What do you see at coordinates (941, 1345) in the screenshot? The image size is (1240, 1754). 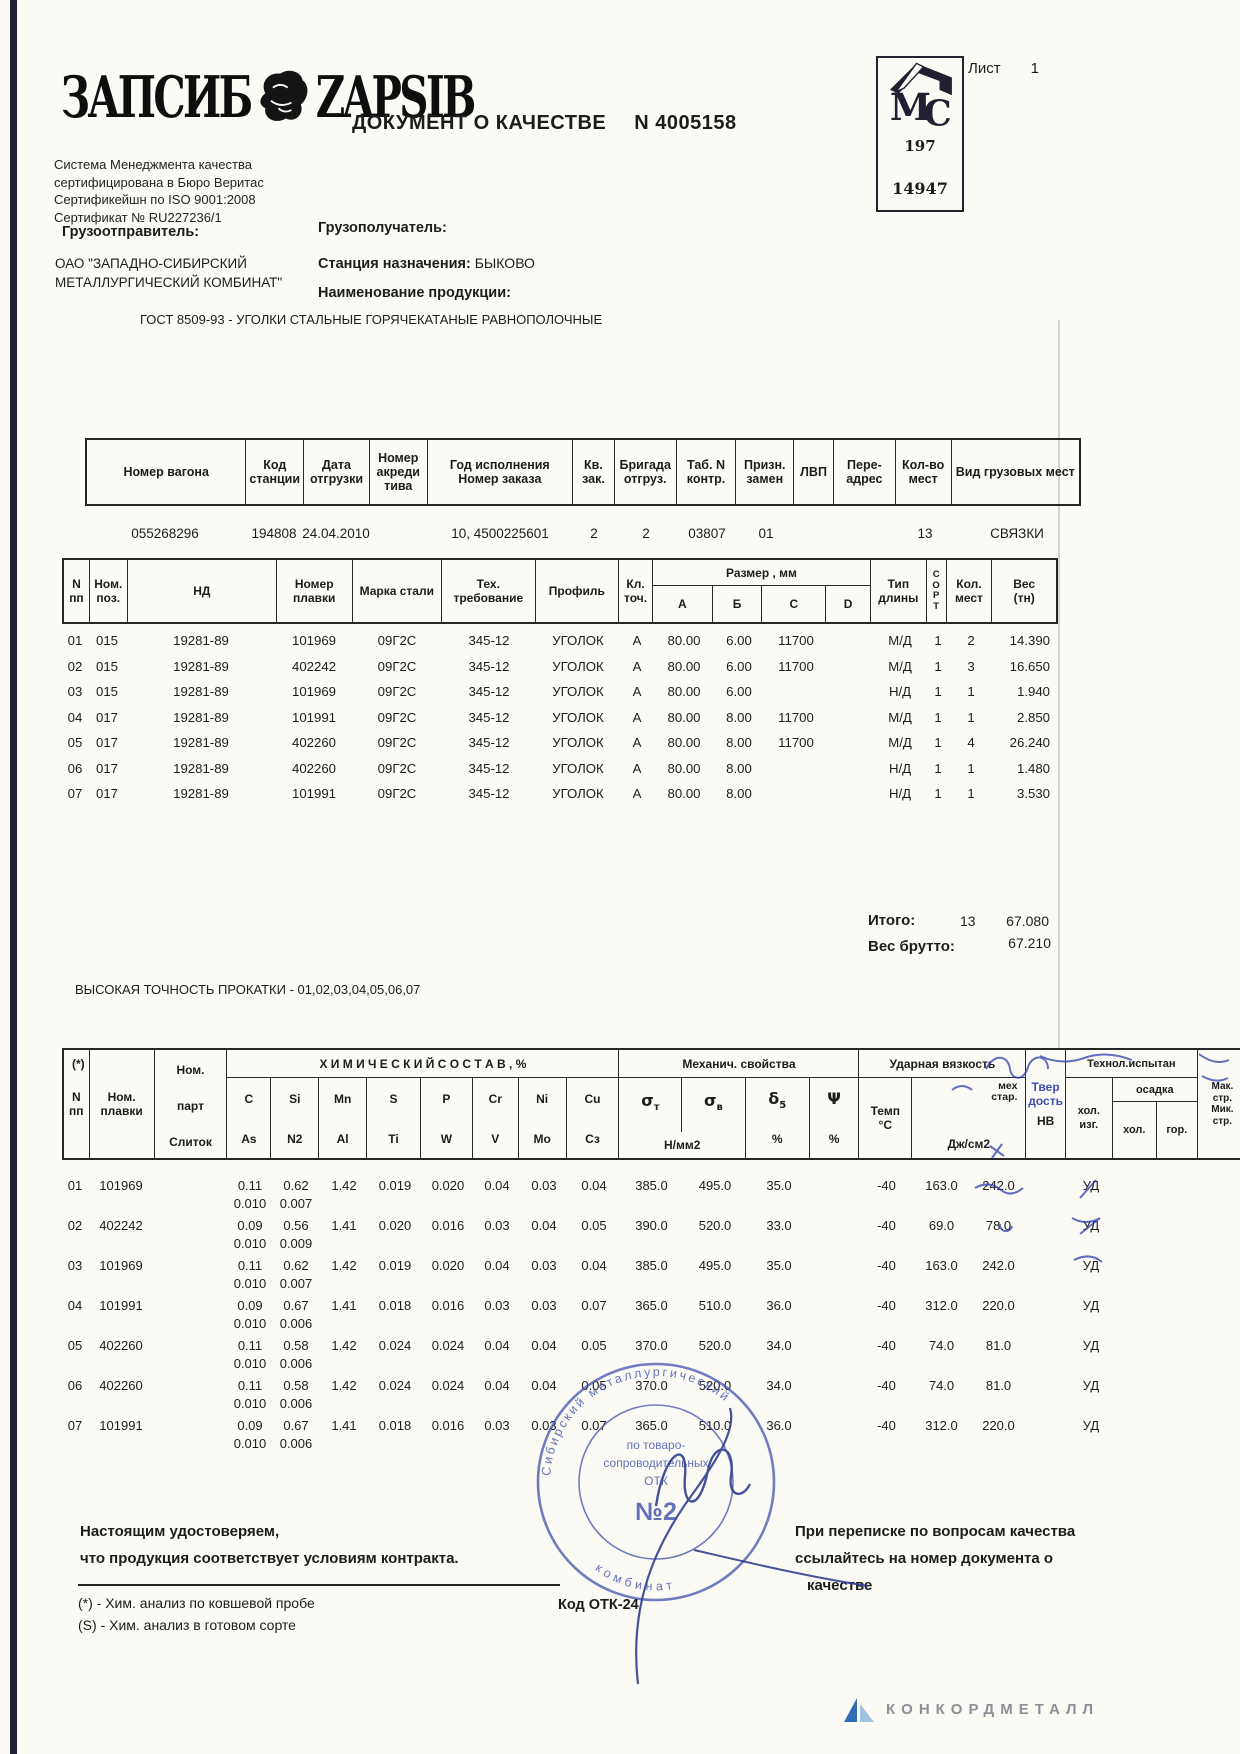 I see `table-cell: 74.0` at bounding box center [941, 1345].